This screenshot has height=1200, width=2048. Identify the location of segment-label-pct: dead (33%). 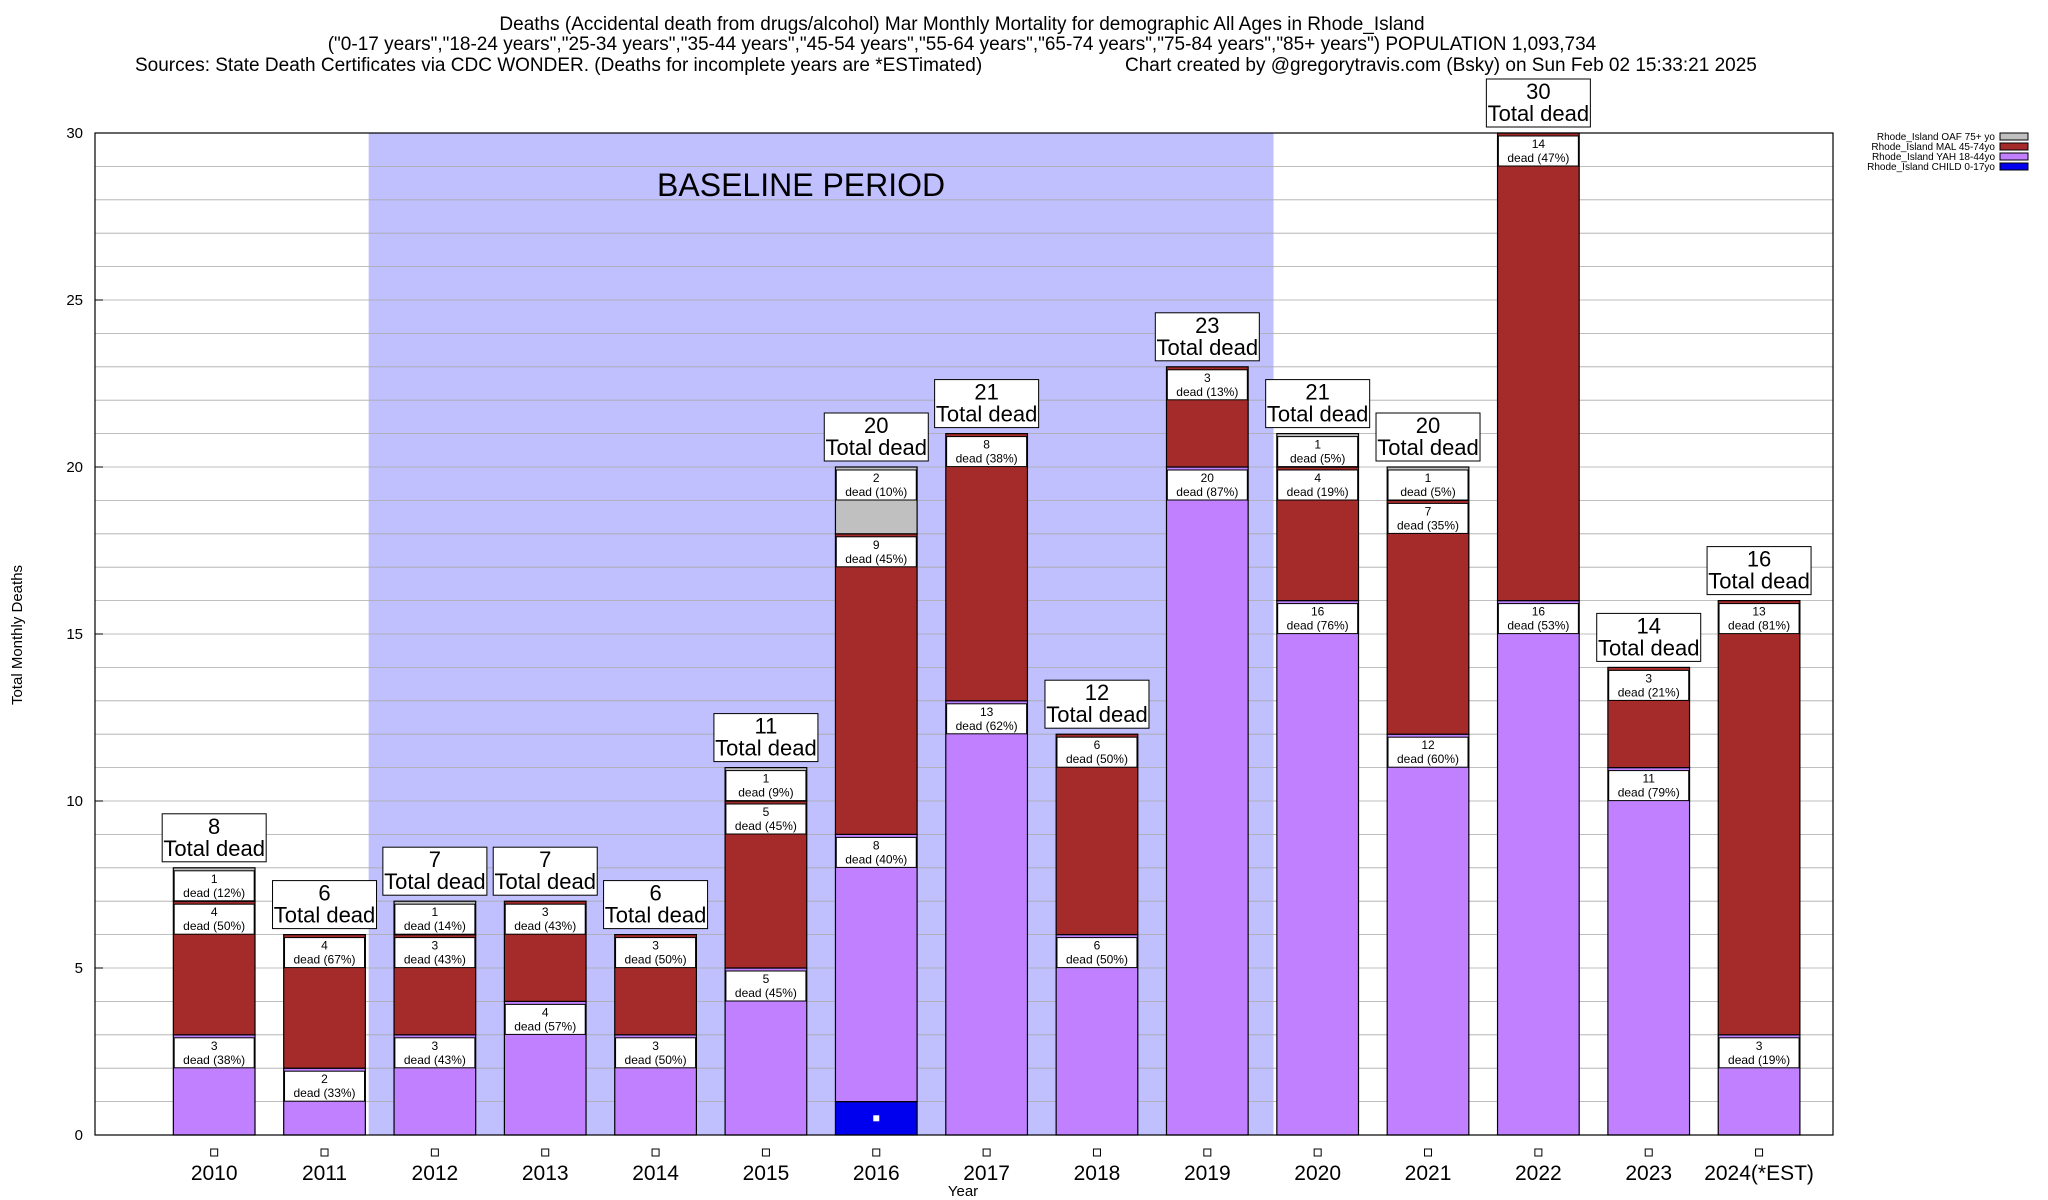
(325, 1093).